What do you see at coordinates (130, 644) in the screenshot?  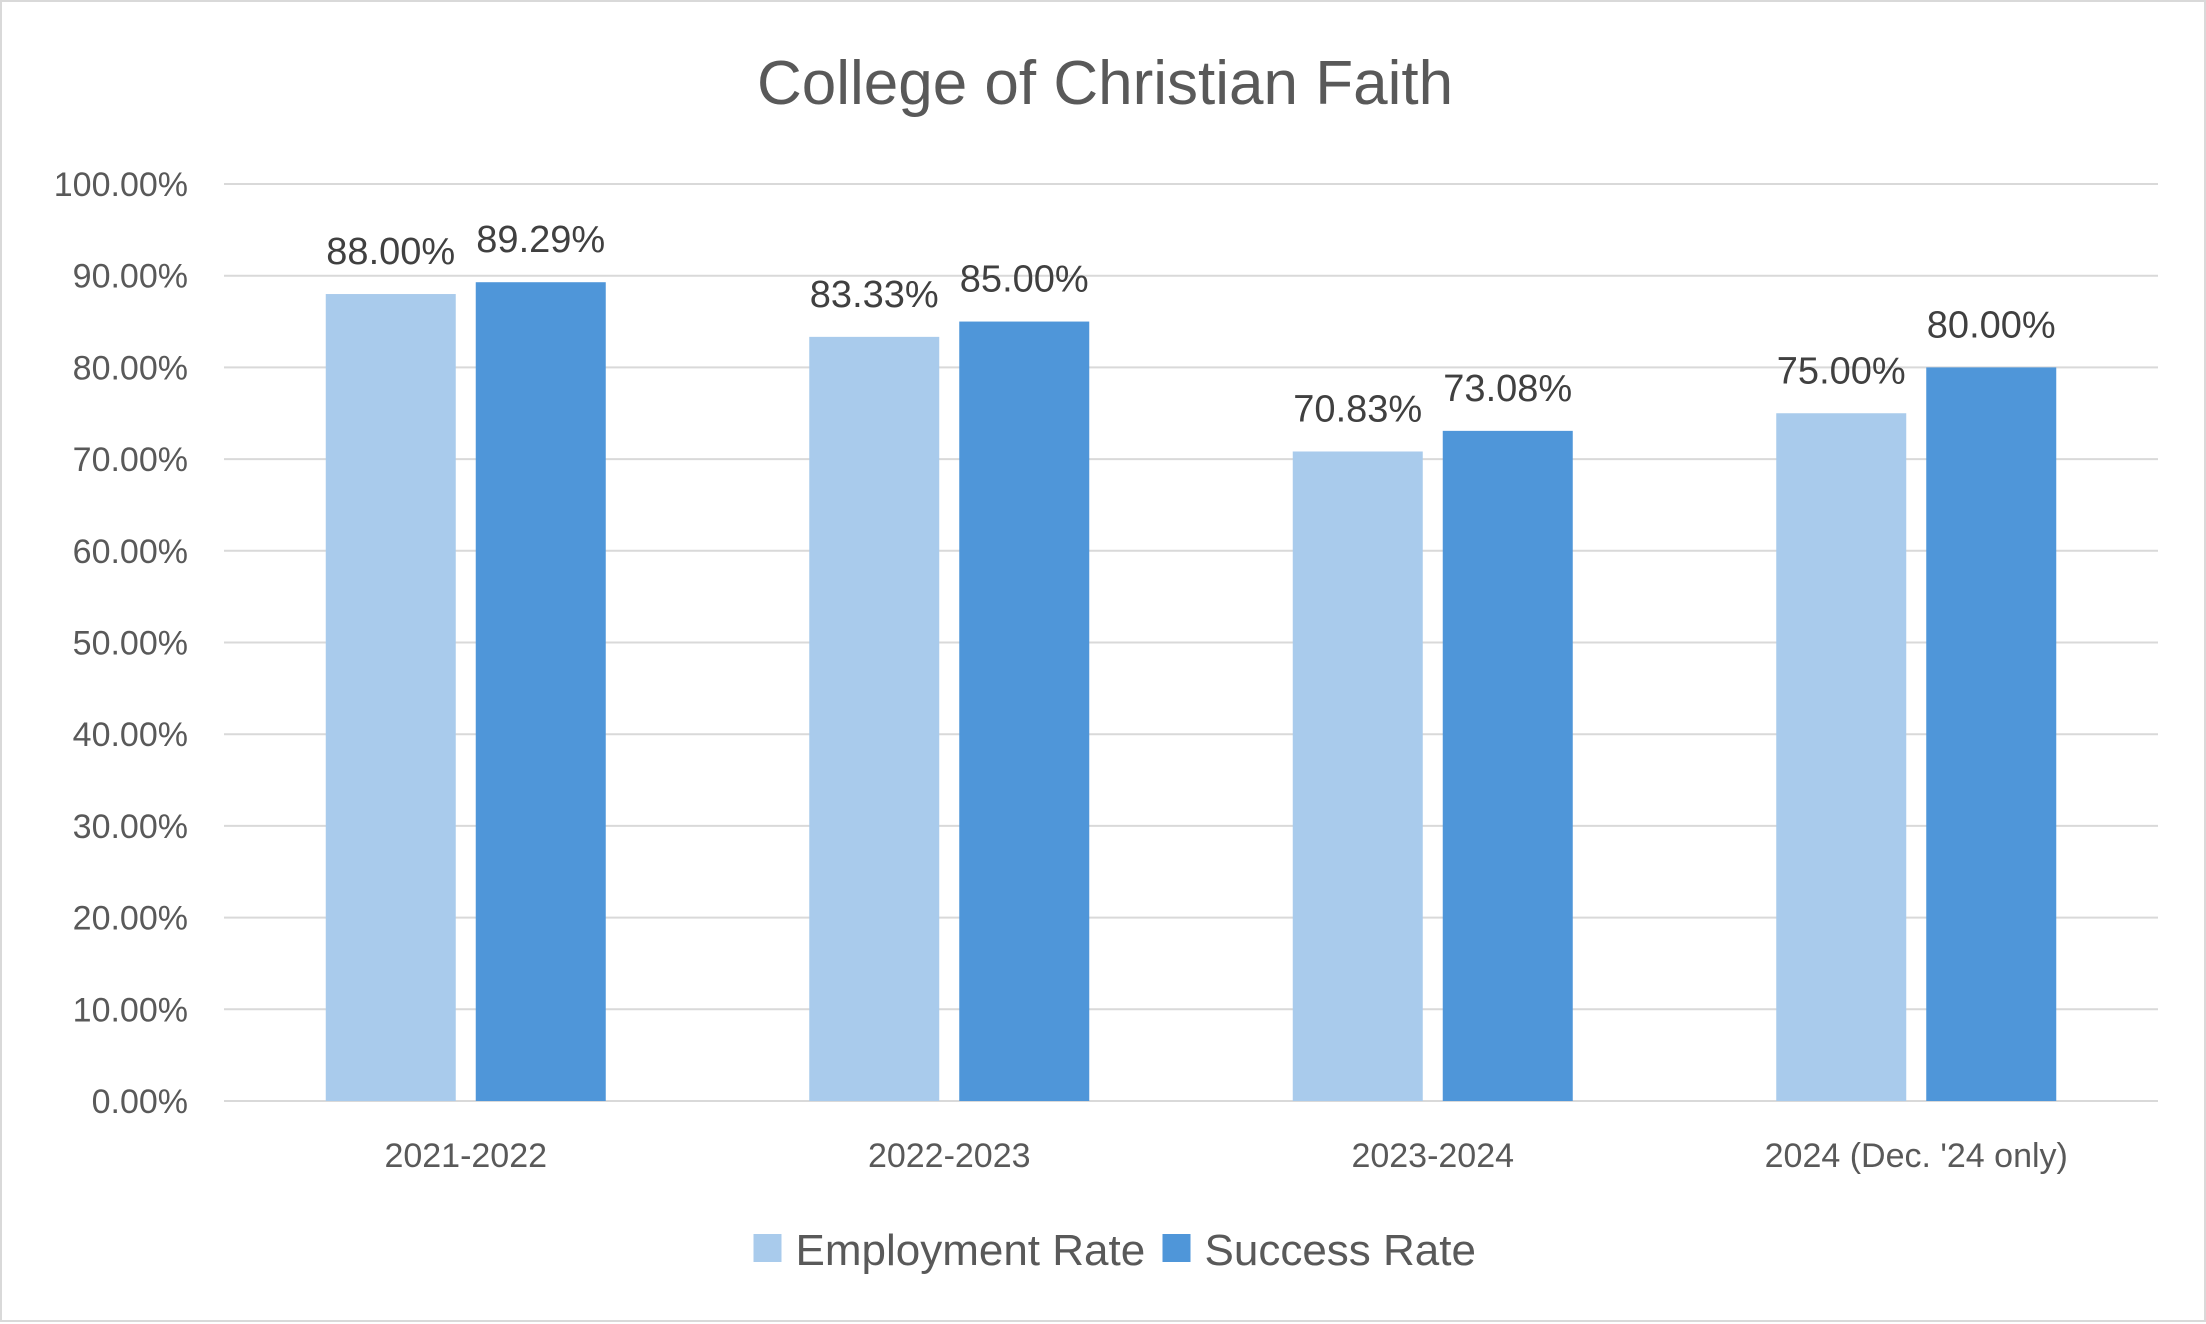 I see `y-tick-label: 50.00%` at bounding box center [130, 644].